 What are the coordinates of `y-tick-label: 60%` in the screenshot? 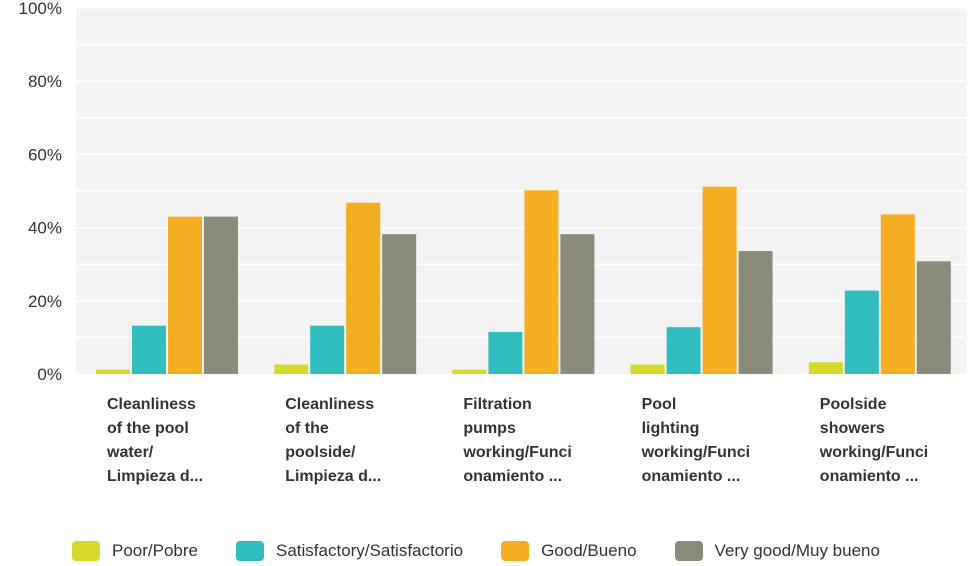 It's located at (45, 154).